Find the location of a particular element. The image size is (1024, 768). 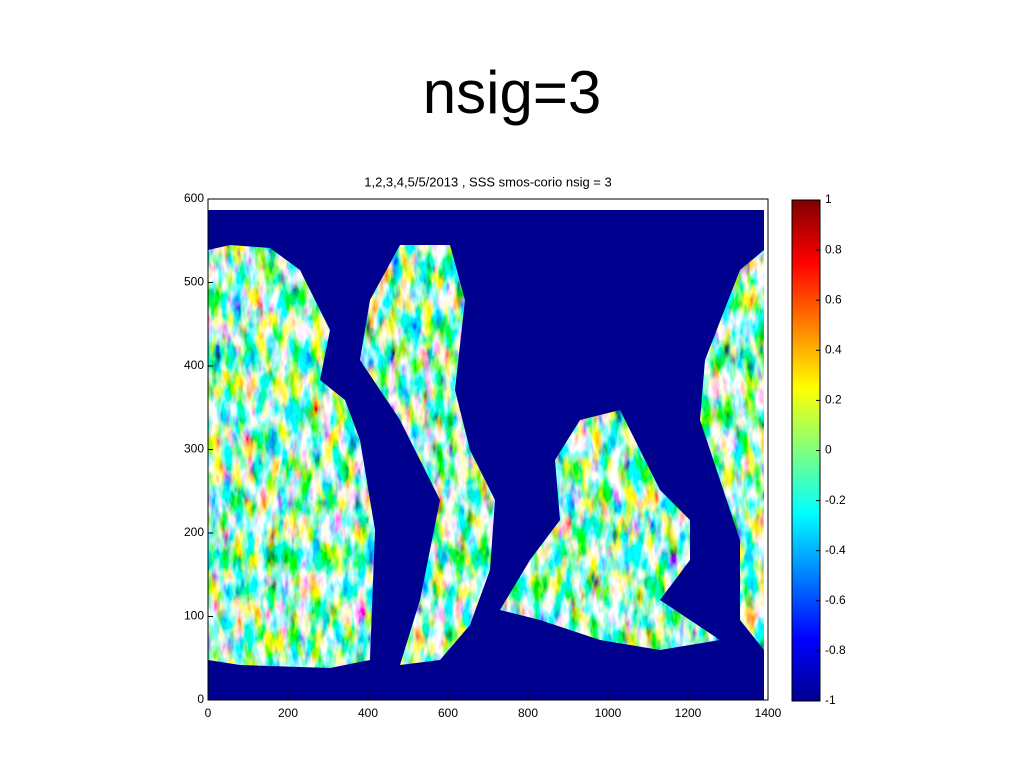

colorbar-tick-label: 0.8 is located at coordinates (833, 249).